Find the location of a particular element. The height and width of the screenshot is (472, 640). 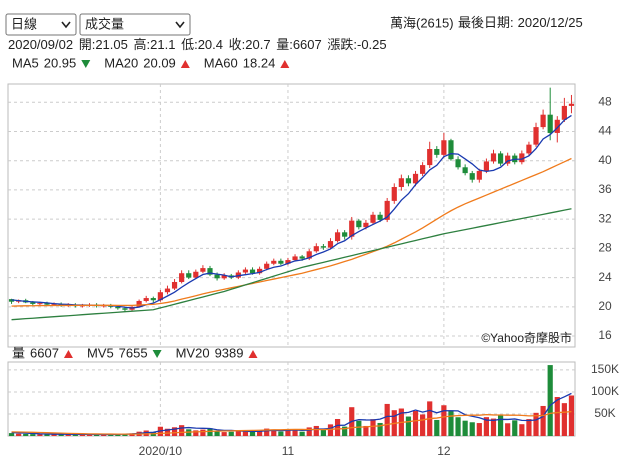

x-tick-label: 2020/10 is located at coordinates (161, 451).